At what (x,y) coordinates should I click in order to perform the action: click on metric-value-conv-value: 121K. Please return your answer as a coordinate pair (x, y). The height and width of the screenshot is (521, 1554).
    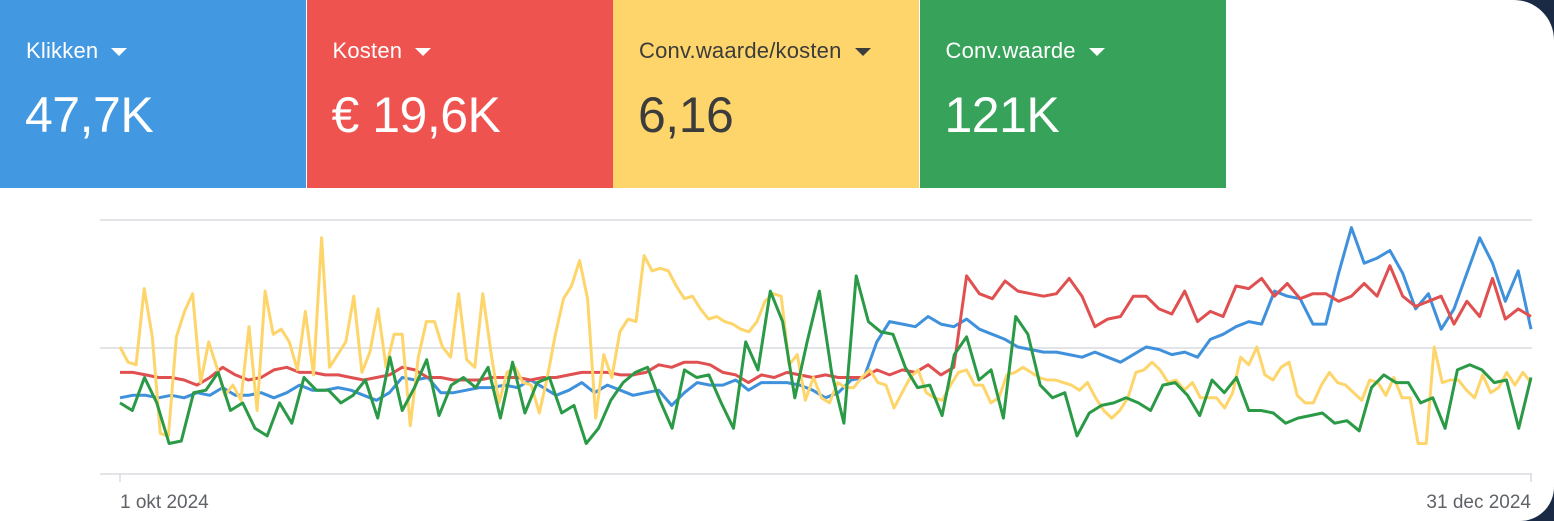
    Looking at the image, I should click on (1002, 115).